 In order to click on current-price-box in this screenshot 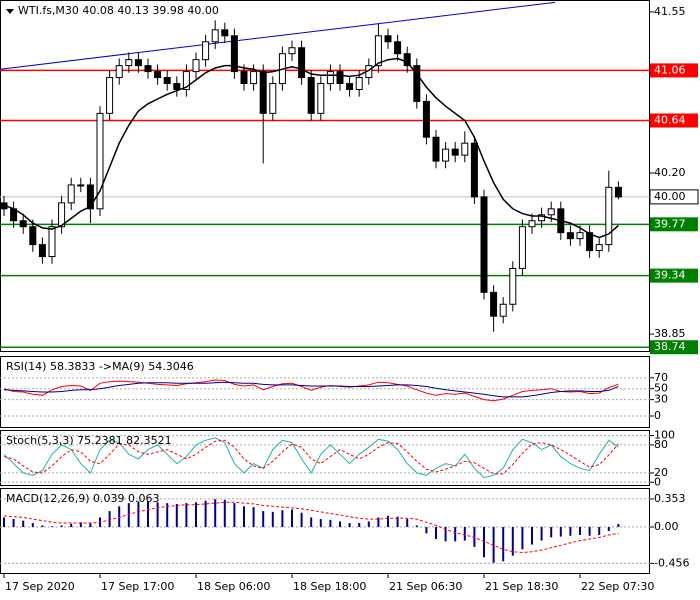, I will do `click(674, 197)`.